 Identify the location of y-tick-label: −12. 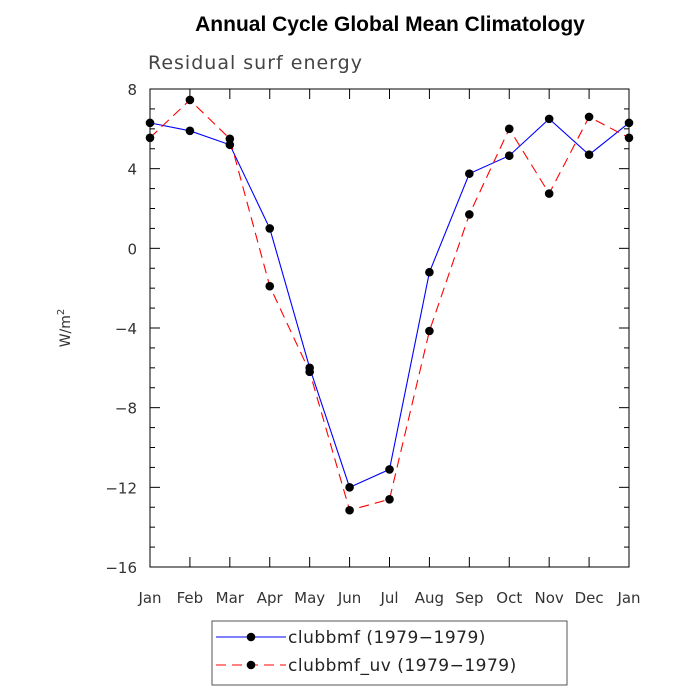
(121, 488).